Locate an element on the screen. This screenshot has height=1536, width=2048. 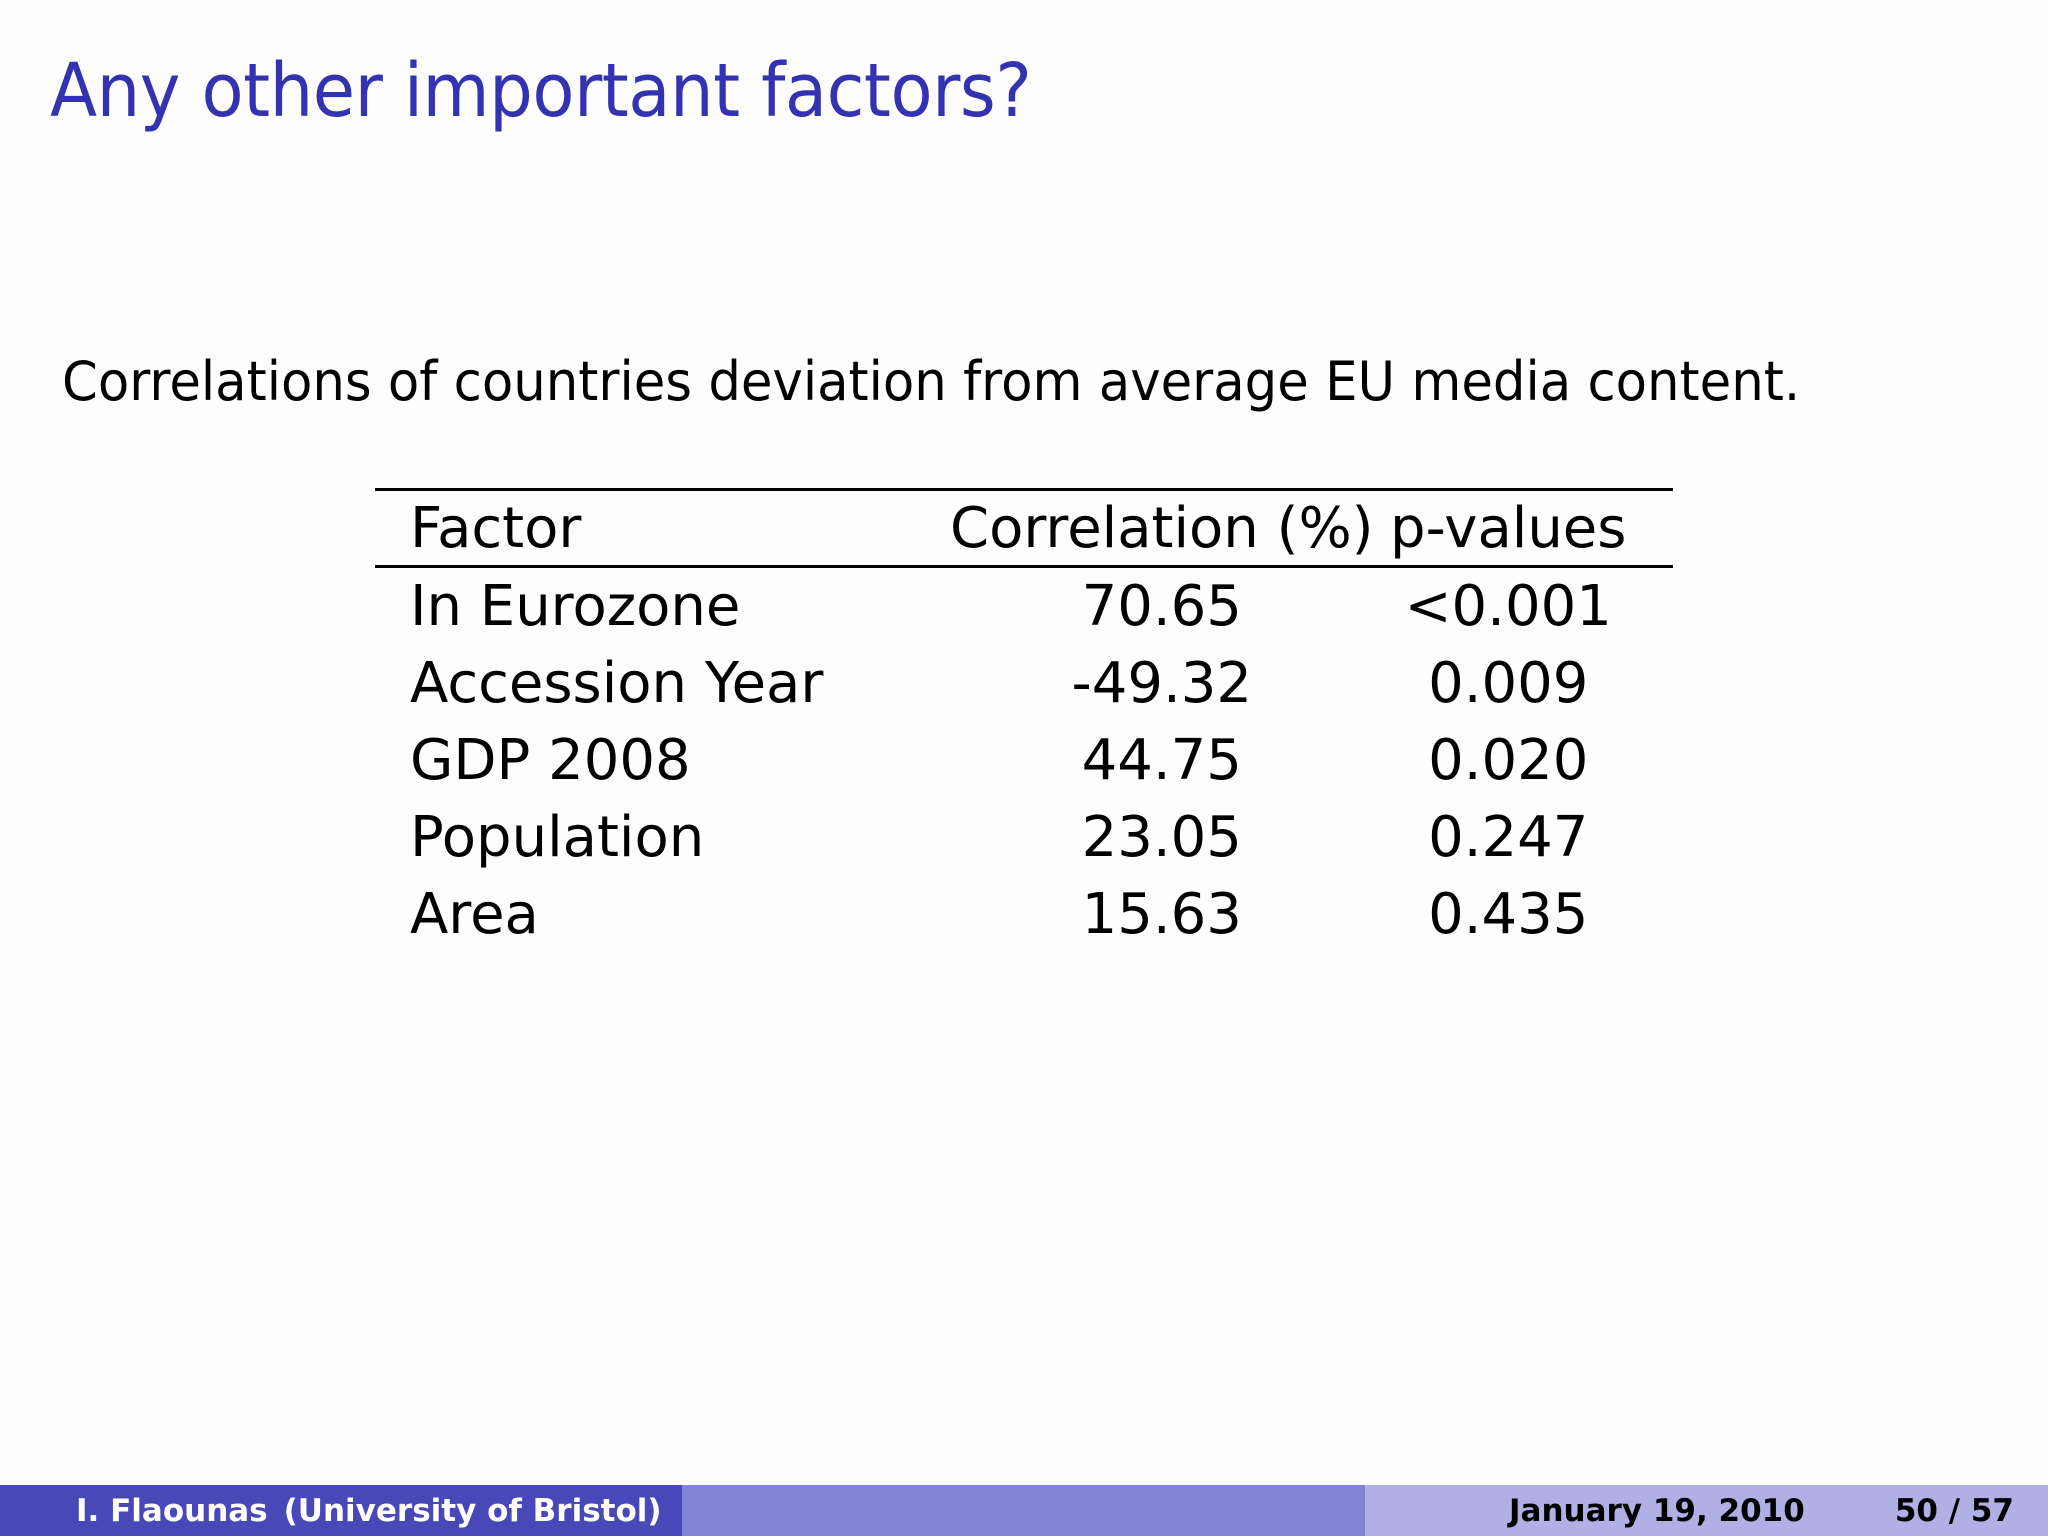
footer-author: I. Flaounas is located at coordinates (172, 1510).